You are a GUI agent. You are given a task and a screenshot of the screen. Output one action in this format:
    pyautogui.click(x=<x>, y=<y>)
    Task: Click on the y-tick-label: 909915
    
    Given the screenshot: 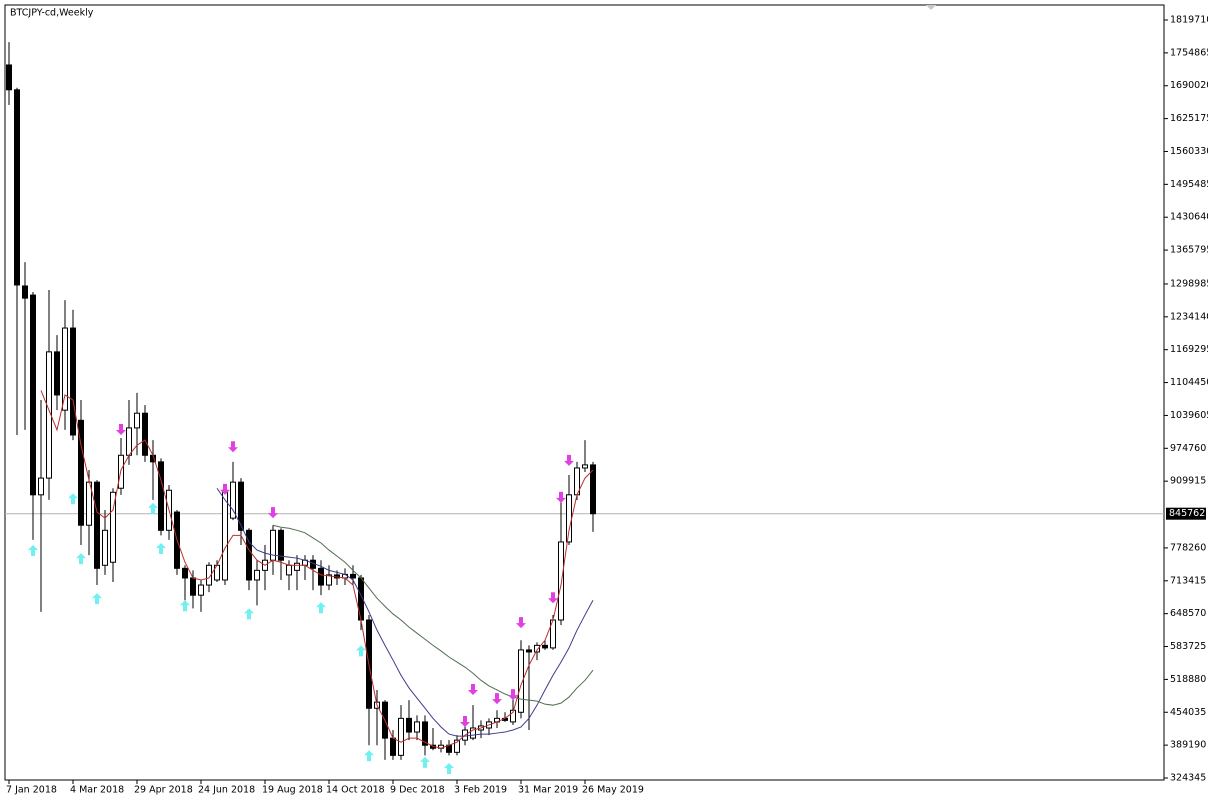 What is the action you would take?
    pyautogui.click(x=1188, y=481)
    